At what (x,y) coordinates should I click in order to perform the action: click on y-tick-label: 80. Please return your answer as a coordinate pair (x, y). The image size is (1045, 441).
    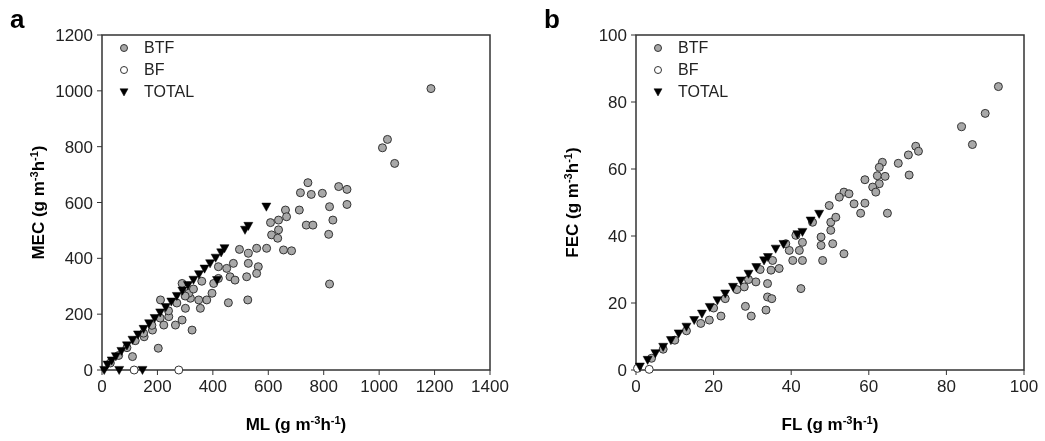
    Looking at the image, I should click on (617, 102).